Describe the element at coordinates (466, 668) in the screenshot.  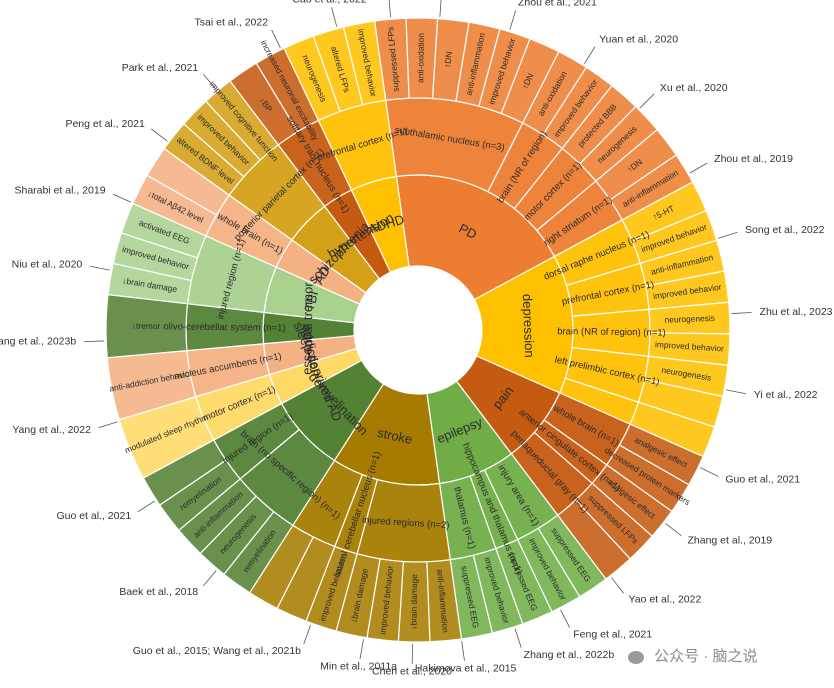
I see `citation-label: Hakimova et al., 2015` at that location.